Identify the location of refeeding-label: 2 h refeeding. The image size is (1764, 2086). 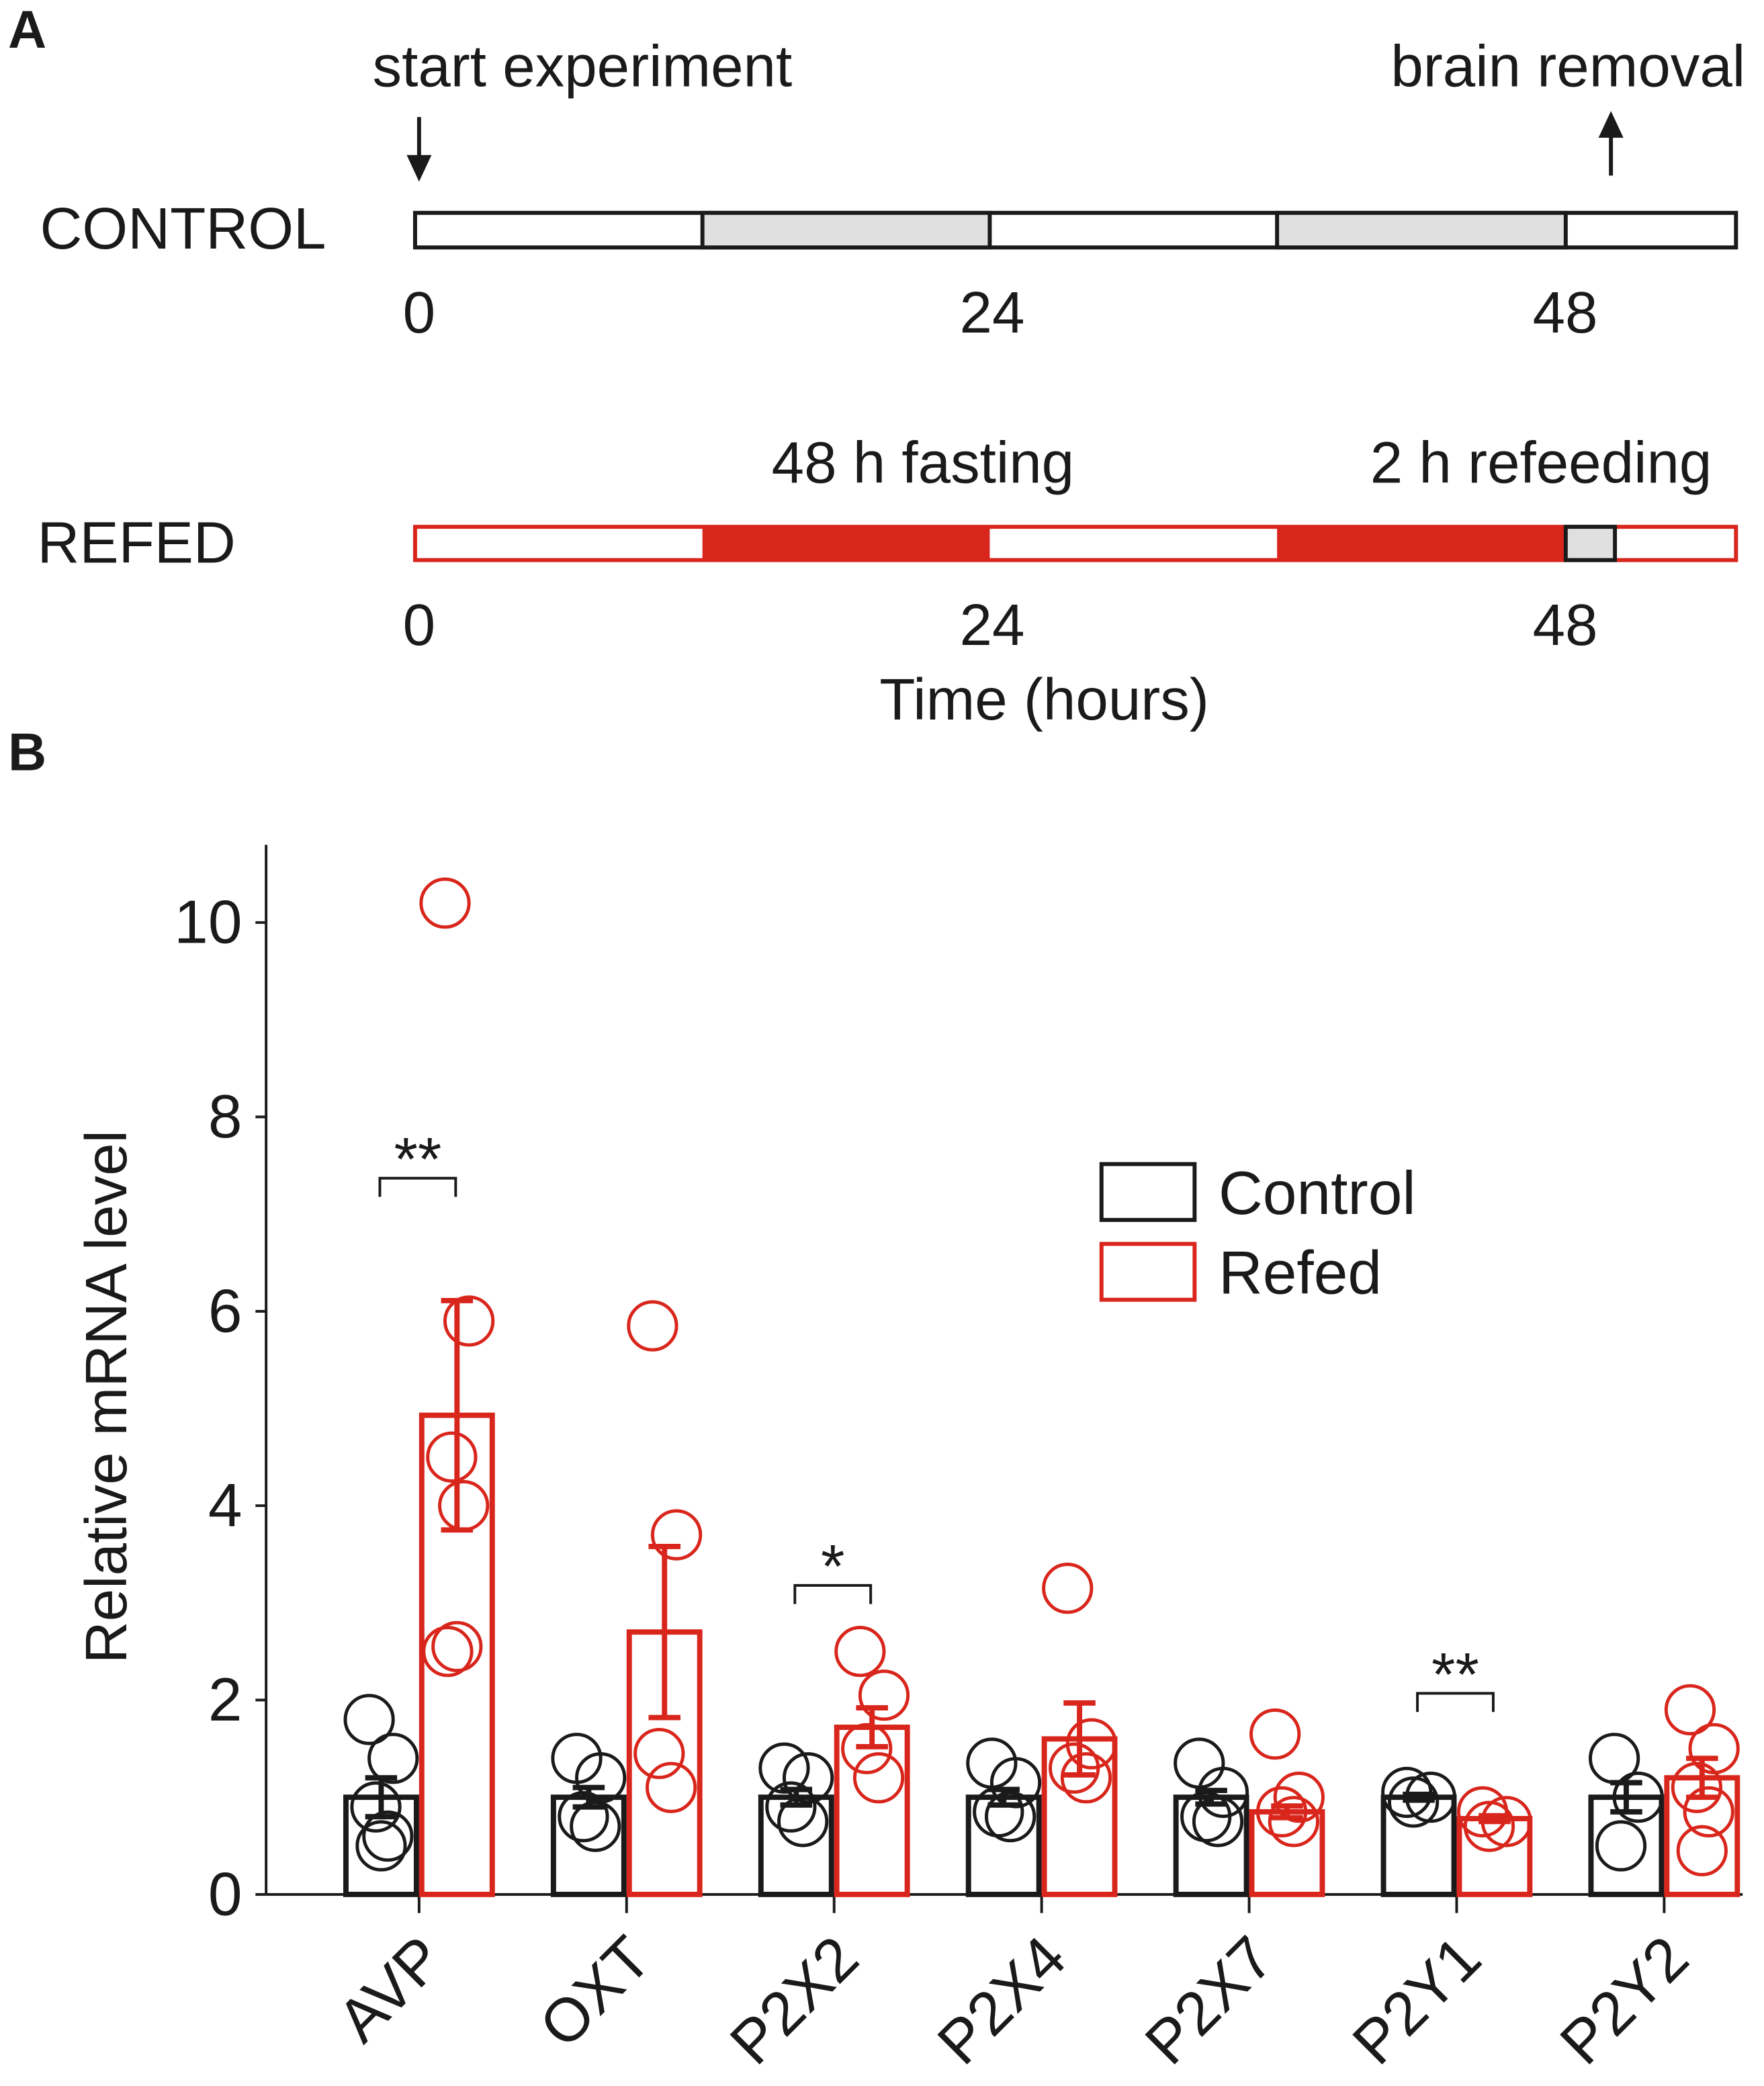
(1541, 464).